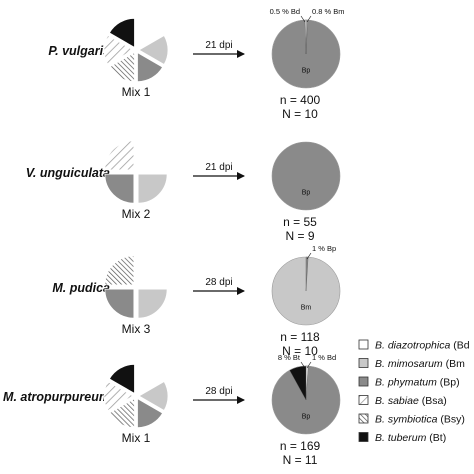 This screenshot has width=474, height=474. I want to click on inoculum-label: Mix 2, so click(136, 214).